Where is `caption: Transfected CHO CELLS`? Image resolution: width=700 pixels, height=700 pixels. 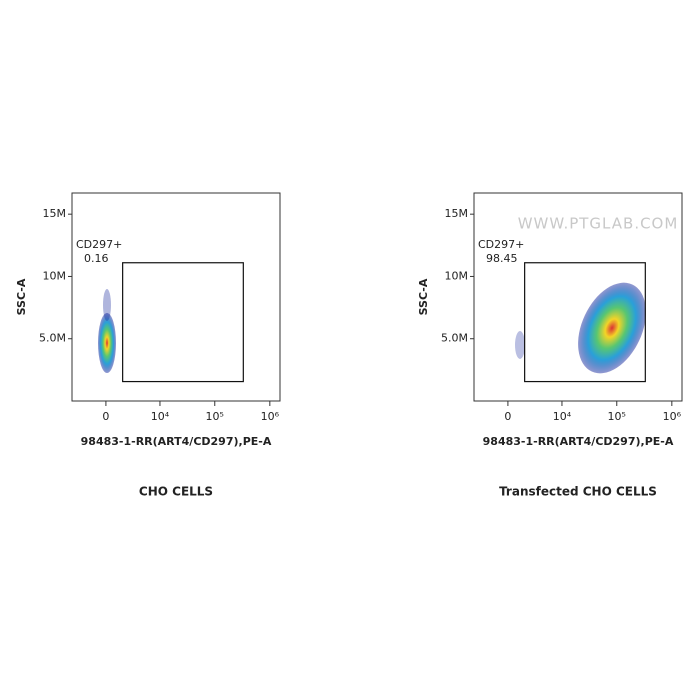
caption: Transfected CHO CELLS is located at coordinates (578, 492).